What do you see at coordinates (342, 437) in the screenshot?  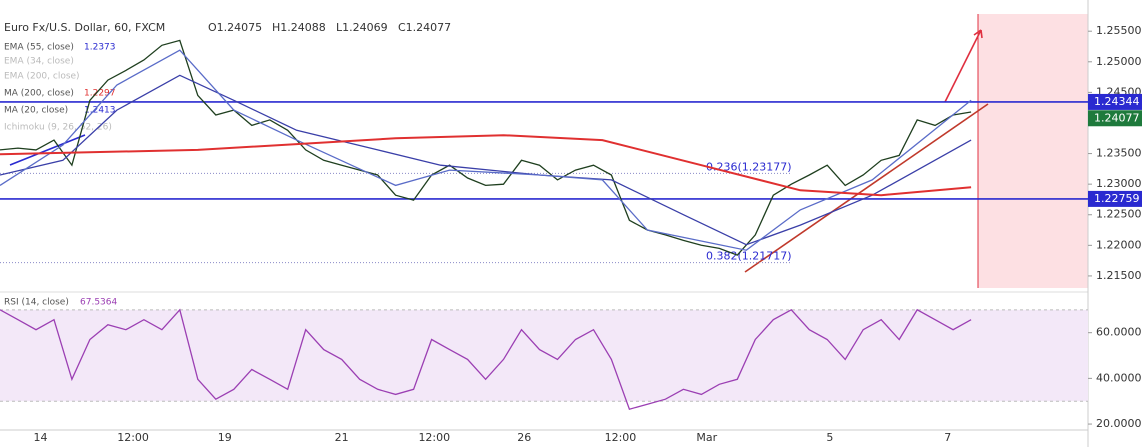 I see `x-tick-label: 21` at bounding box center [342, 437].